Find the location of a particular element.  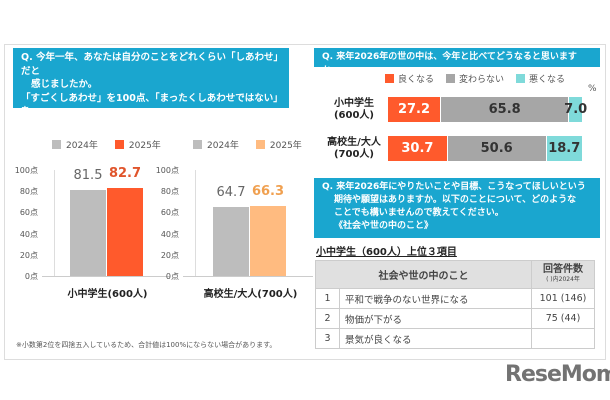

bar-value: 18.7 is located at coordinates (564, 148).